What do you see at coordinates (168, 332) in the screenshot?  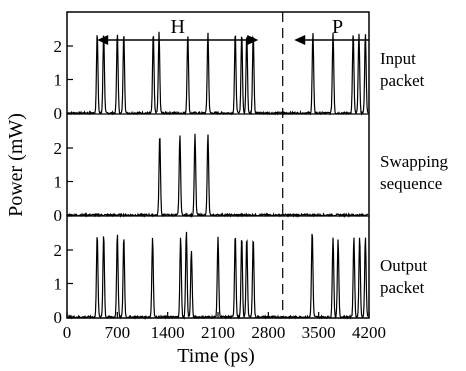 I see `x-tick-label: 1400` at bounding box center [168, 332].